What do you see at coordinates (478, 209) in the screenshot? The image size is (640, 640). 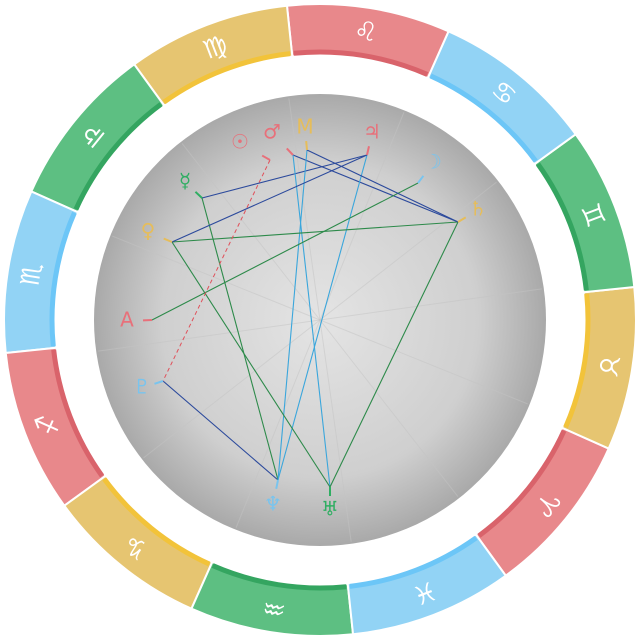 I see `planet-glyph: ♄` at bounding box center [478, 209].